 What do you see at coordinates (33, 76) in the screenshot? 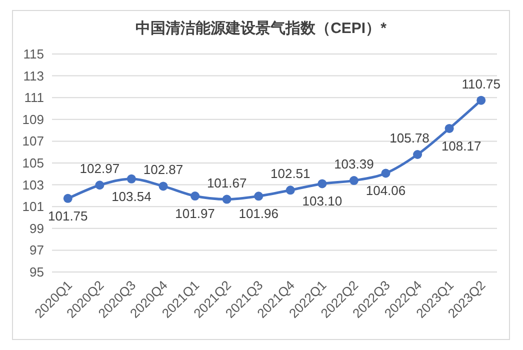
I see `y-tick-label: 113` at bounding box center [33, 76].